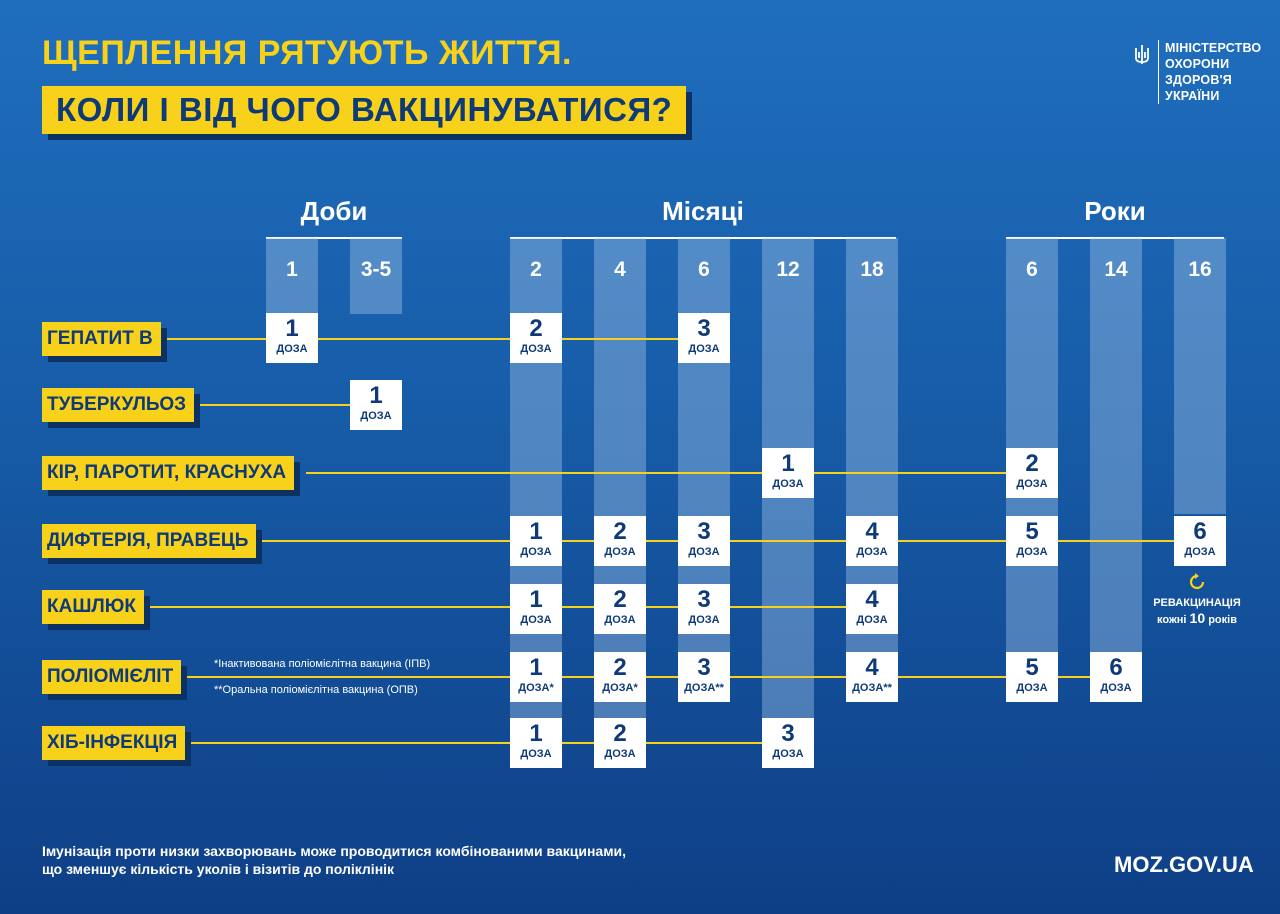 Image resolution: width=1280 pixels, height=914 pixels. What do you see at coordinates (703, 238) in the screenshot?
I see `months-group-line` at bounding box center [703, 238].